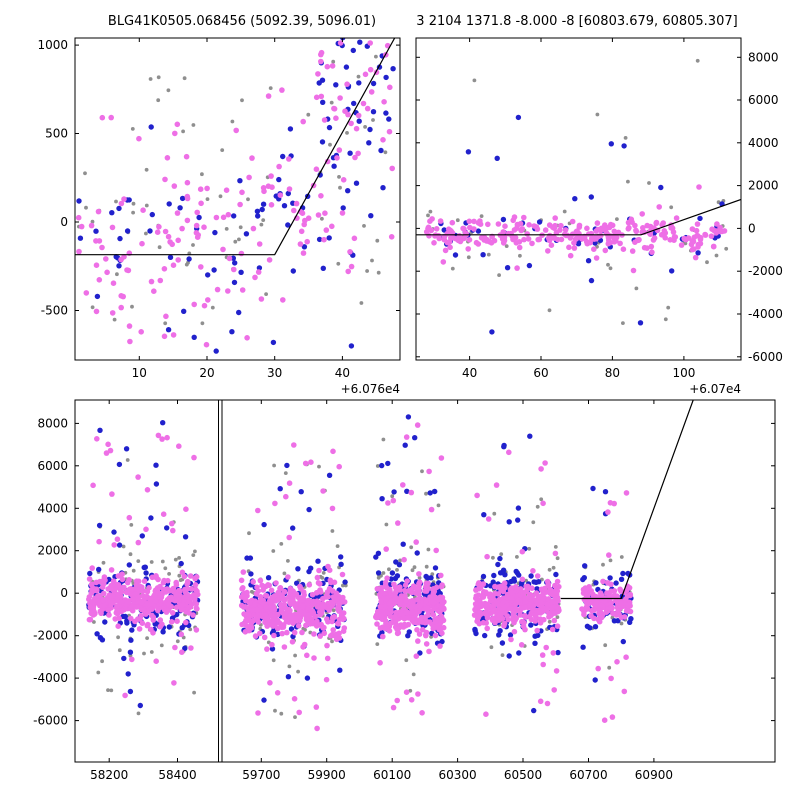  What do you see at coordinates (578, 196) in the screenshot?
I see `scatter-points` at bounding box center [578, 196].